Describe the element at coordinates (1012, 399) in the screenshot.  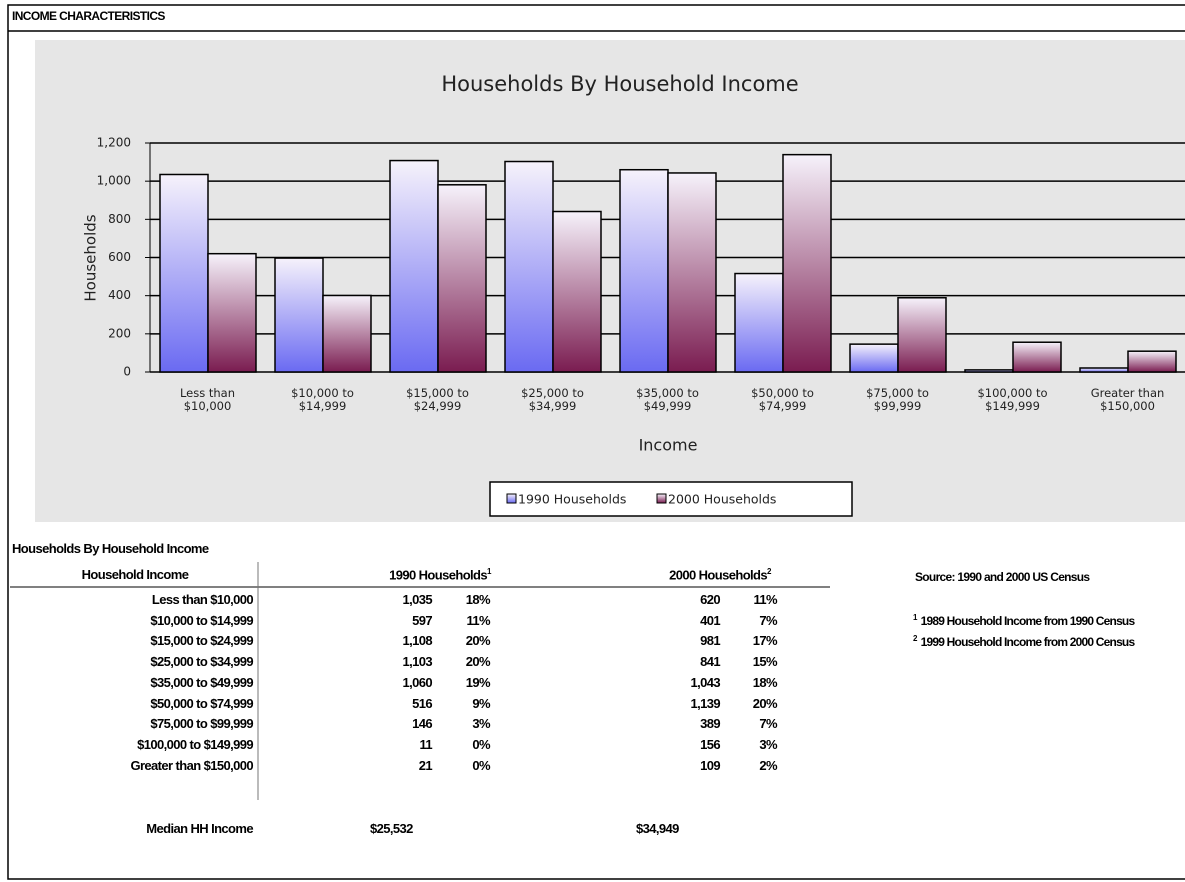
I see `x-tick-label: $100,000 to $149,999` at that location.